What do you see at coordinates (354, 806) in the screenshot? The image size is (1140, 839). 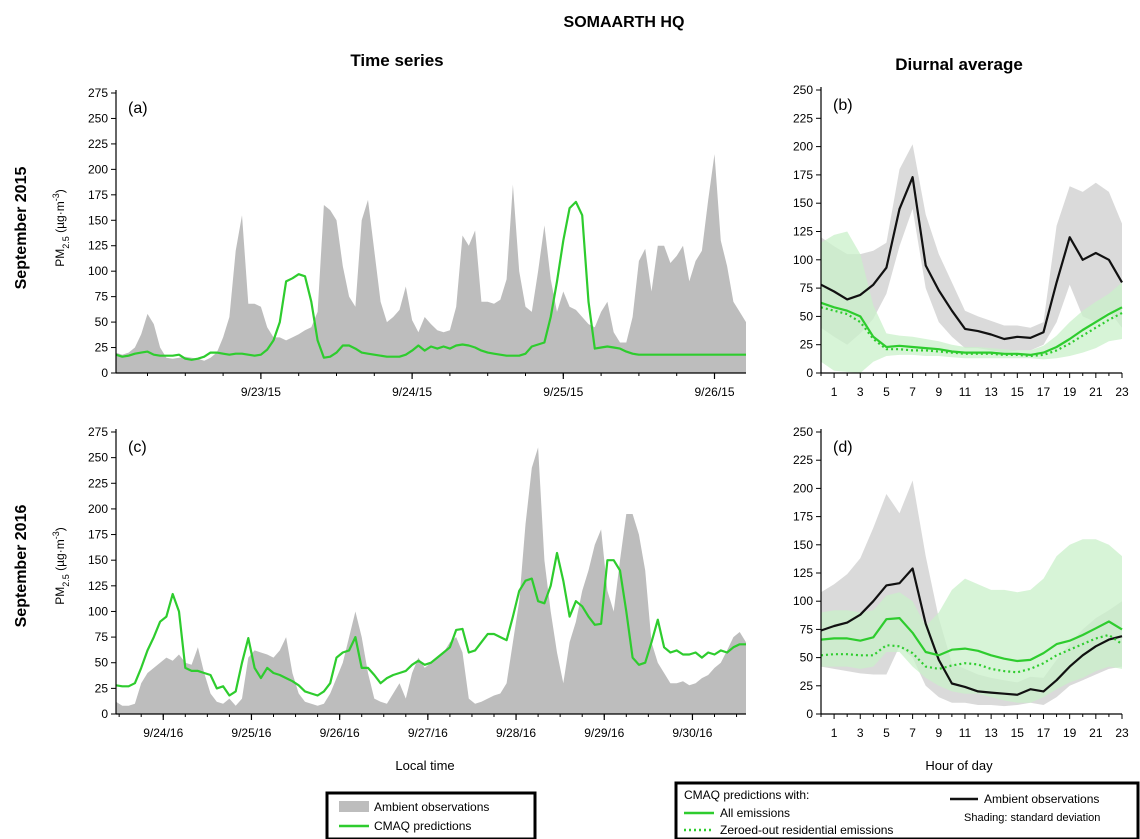 I see `legend-obs-swatch` at bounding box center [354, 806].